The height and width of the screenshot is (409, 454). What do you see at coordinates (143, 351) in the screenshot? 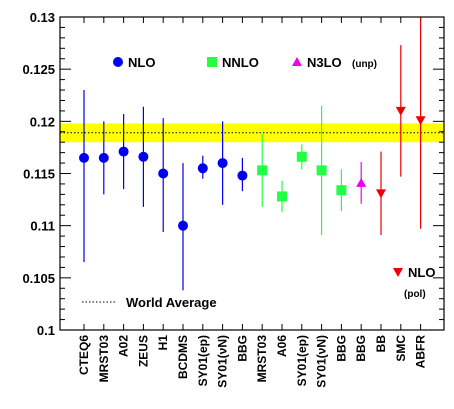
I see `category-label: ZEUS` at bounding box center [143, 351].